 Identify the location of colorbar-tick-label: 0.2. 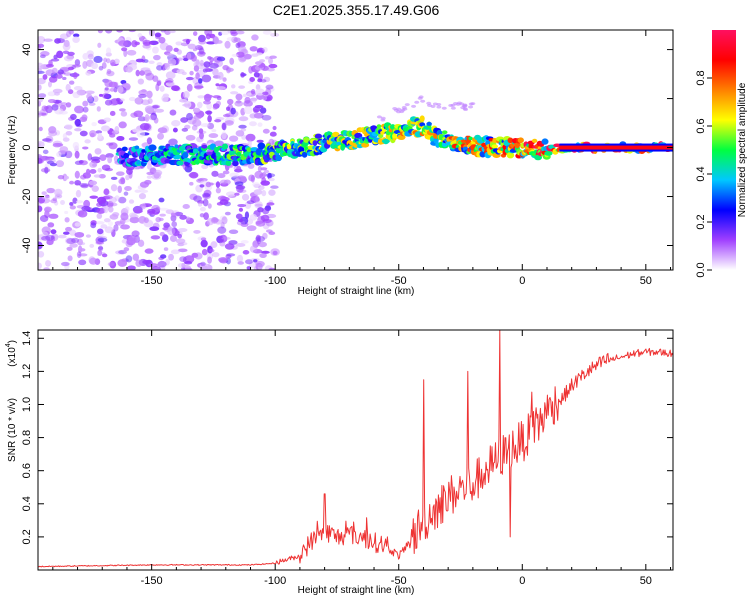
(701, 221).